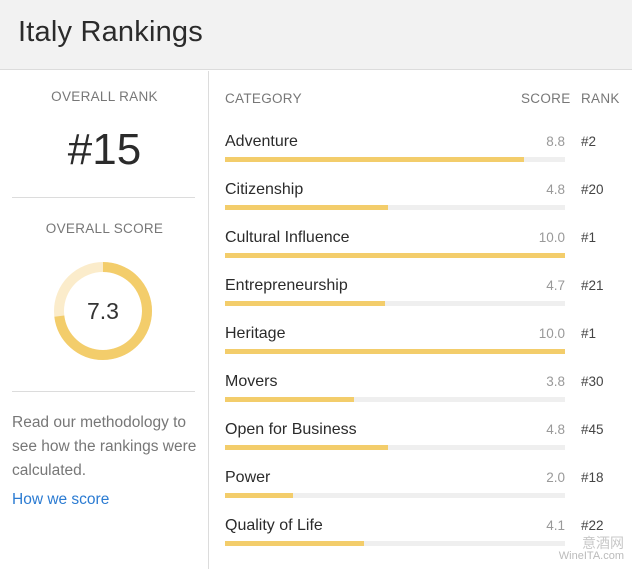 The width and height of the screenshot is (632, 569). Describe the element at coordinates (264, 189) in the screenshot. I see `category-name: Citizenship` at that location.